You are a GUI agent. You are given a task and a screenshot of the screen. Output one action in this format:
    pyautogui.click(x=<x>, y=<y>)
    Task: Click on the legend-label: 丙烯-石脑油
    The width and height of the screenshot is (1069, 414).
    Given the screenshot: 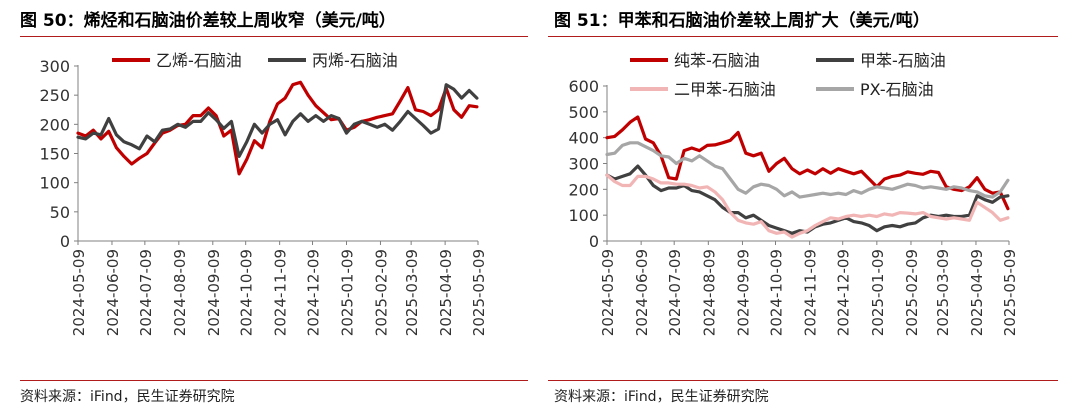 What is the action you would take?
    pyautogui.click(x=355, y=60)
    